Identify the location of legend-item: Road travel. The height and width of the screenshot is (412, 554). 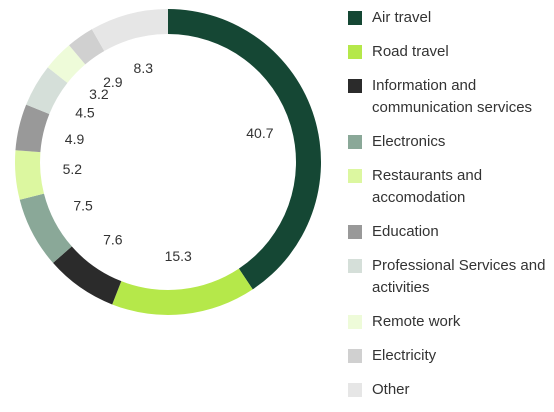
(451, 52).